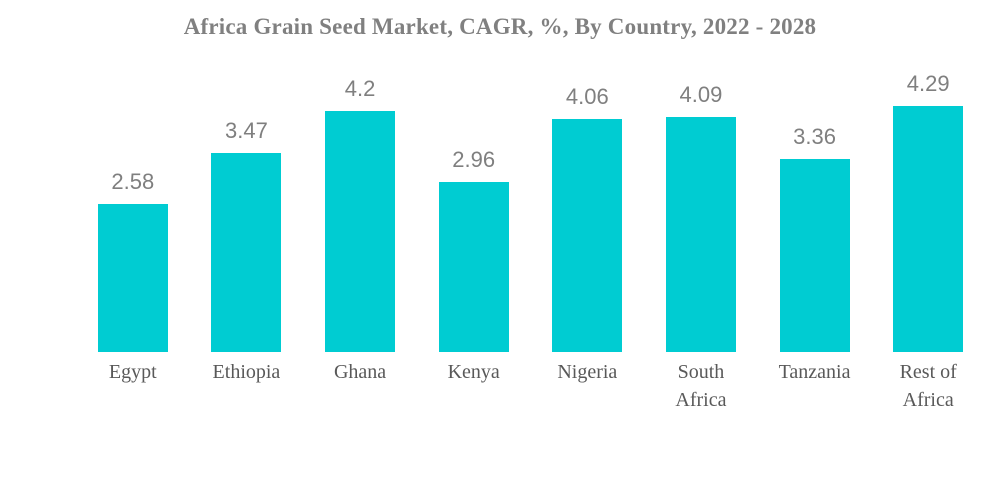 The width and height of the screenshot is (1000, 483). What do you see at coordinates (133, 181) in the screenshot?
I see `bar-value-label: 2.58` at bounding box center [133, 181].